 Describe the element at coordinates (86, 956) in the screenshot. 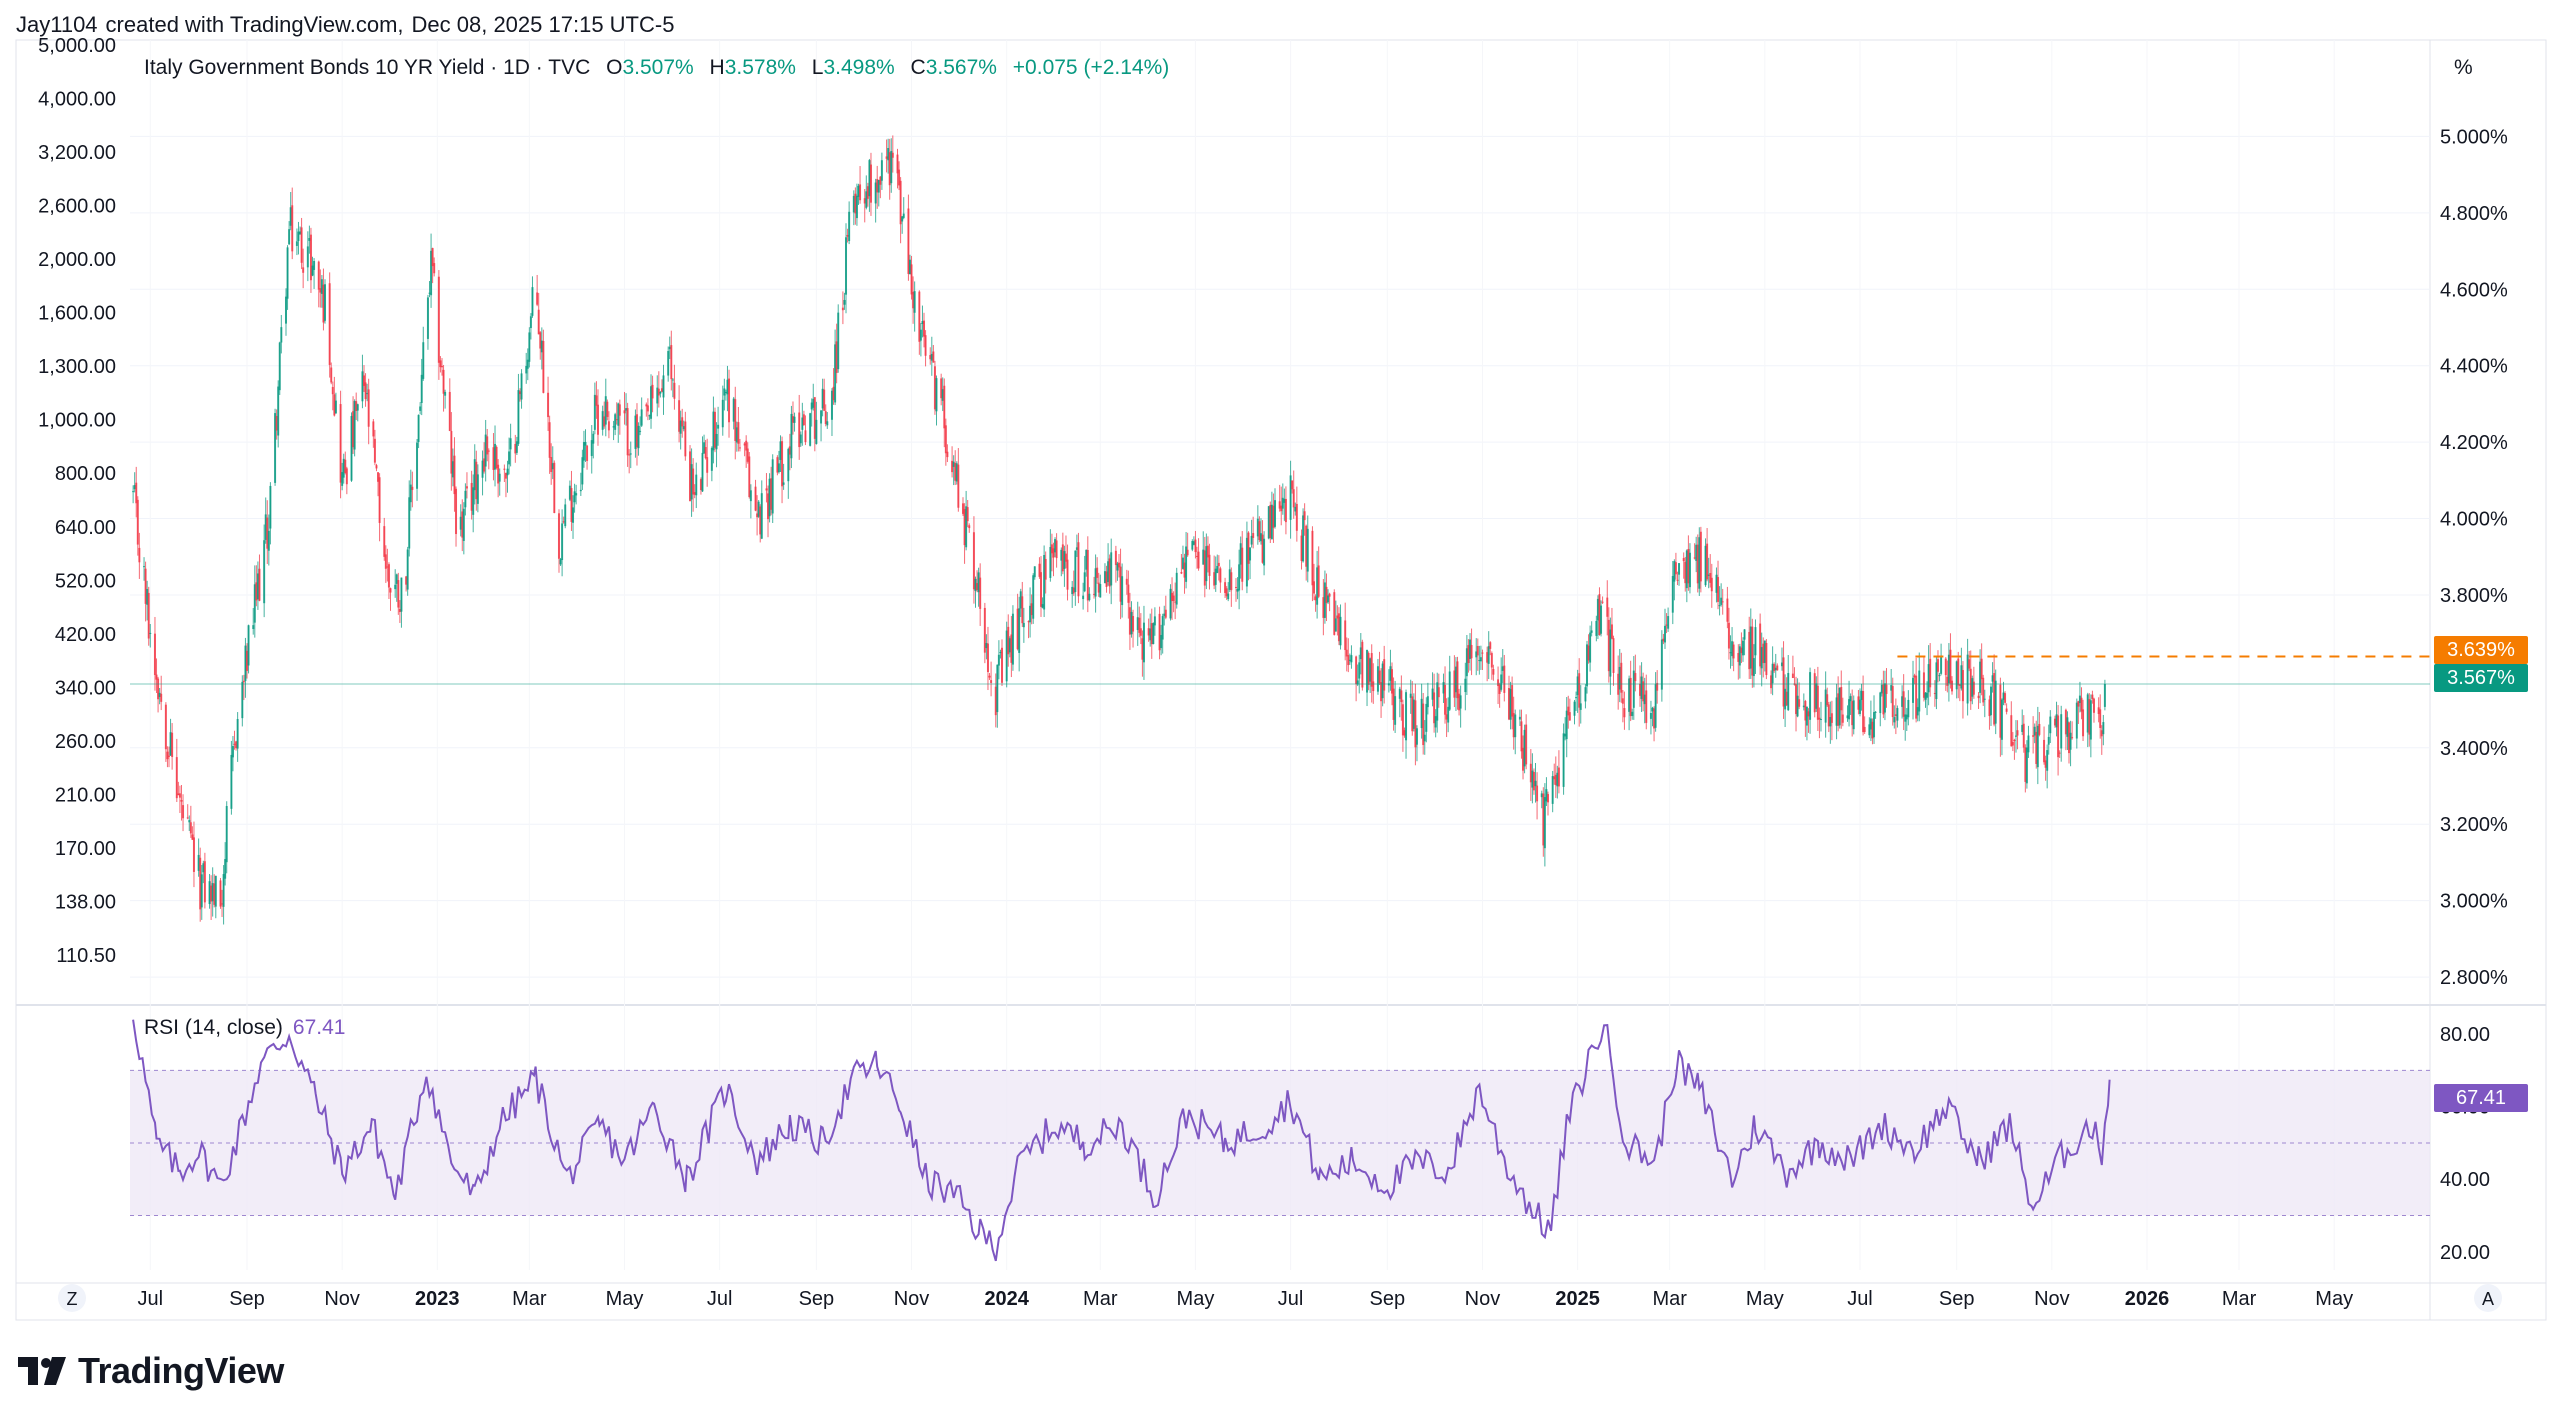

I see `left-axis-tick: 110.50` at that location.